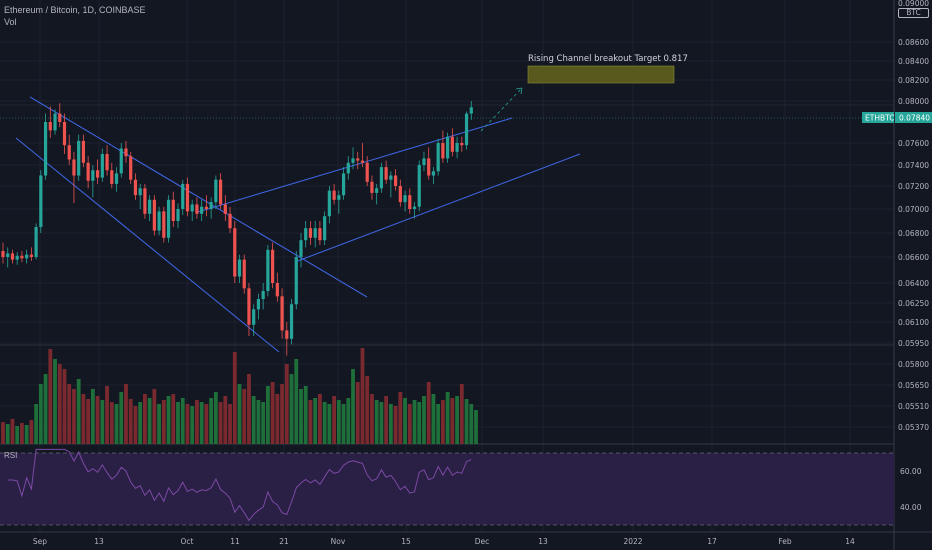  What do you see at coordinates (913, 303) in the screenshot?
I see `price-tick-label: 0.06250` at bounding box center [913, 303].